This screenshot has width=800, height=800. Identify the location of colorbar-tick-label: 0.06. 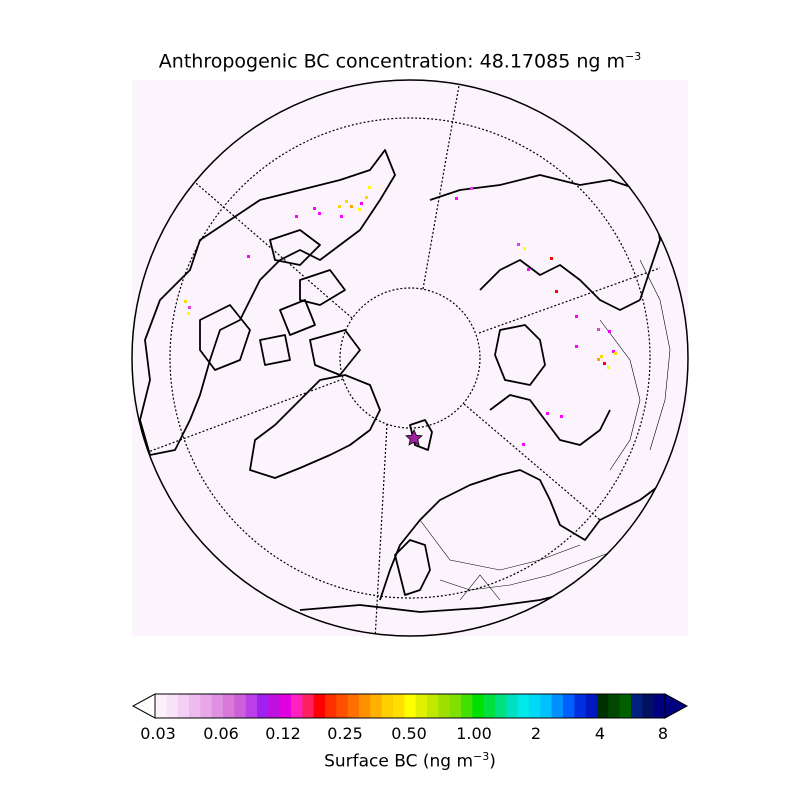
(221, 733).